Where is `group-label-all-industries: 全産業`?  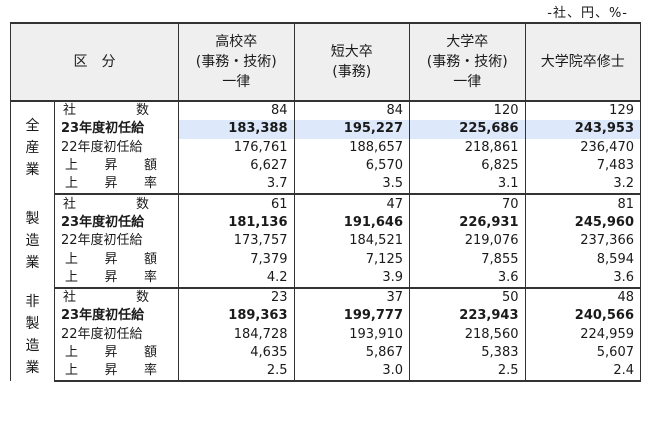 group-label-all-industries: 全産業 is located at coordinates (32, 148).